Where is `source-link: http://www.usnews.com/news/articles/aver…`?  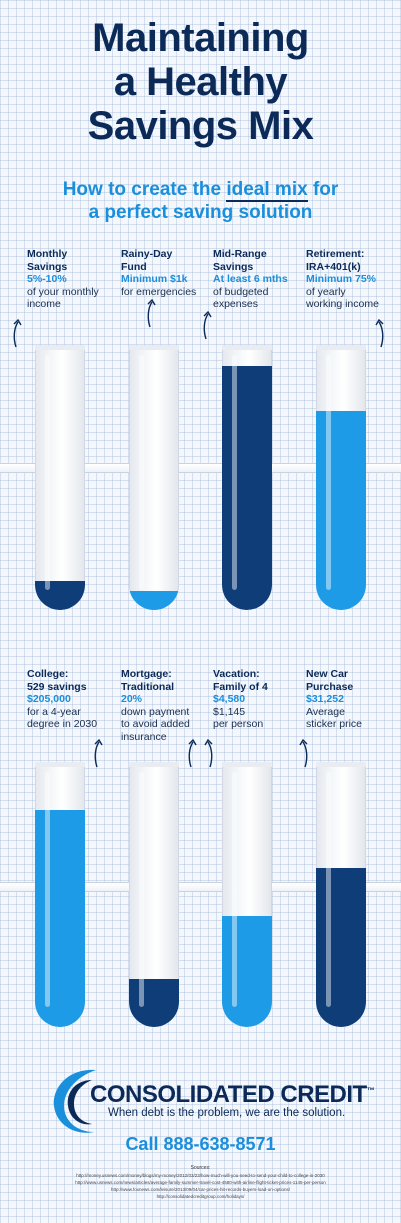
source-link: http://www.usnews.com/news/articles/aver… is located at coordinates (200, 1182).